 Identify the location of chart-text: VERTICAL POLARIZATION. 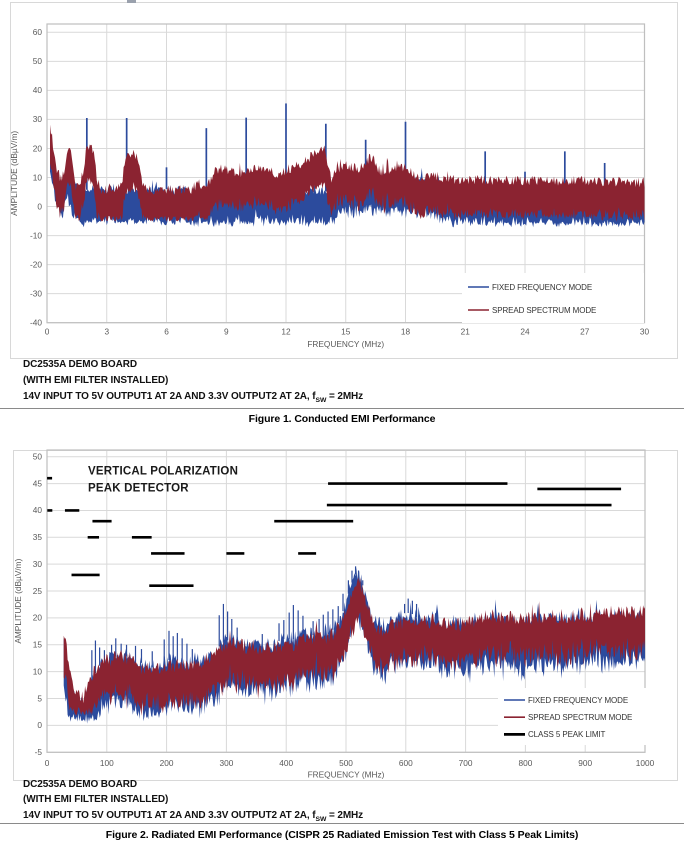
(163, 472).